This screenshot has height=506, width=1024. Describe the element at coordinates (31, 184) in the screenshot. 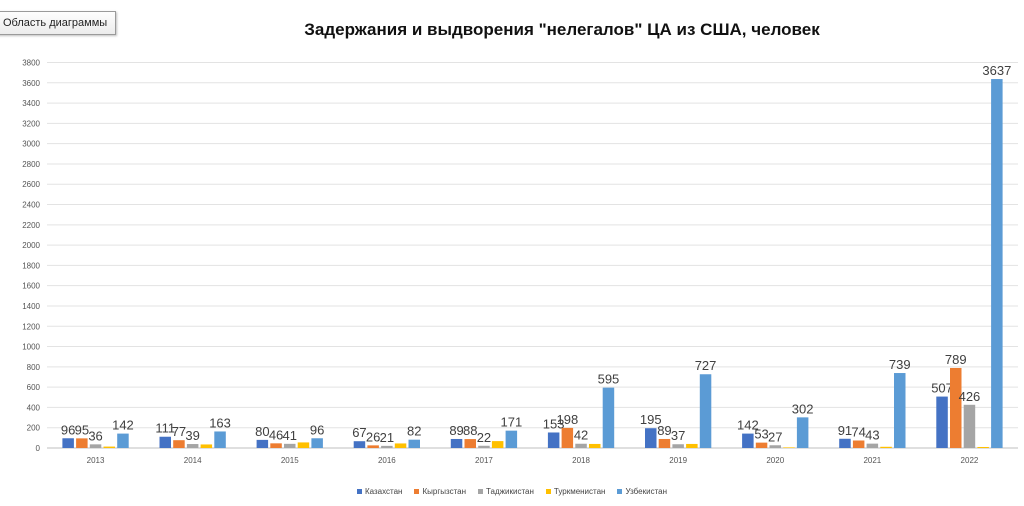

I see `y-tick-label: 2600` at that location.